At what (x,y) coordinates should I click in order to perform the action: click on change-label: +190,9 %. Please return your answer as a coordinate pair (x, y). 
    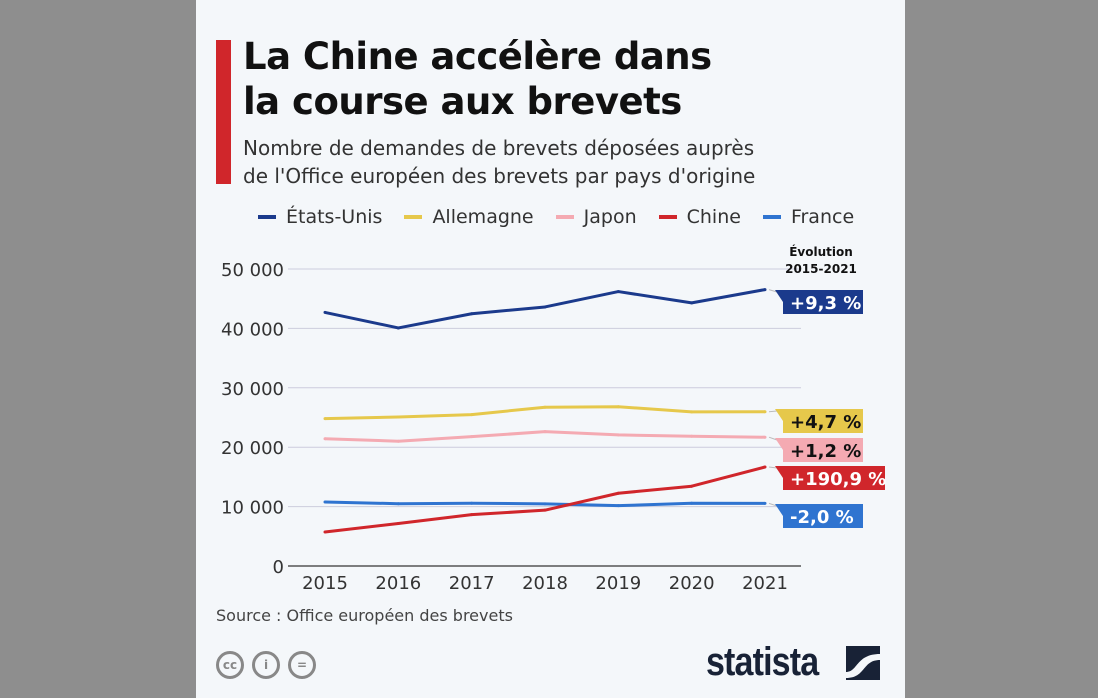
    Looking at the image, I should click on (827, 478).